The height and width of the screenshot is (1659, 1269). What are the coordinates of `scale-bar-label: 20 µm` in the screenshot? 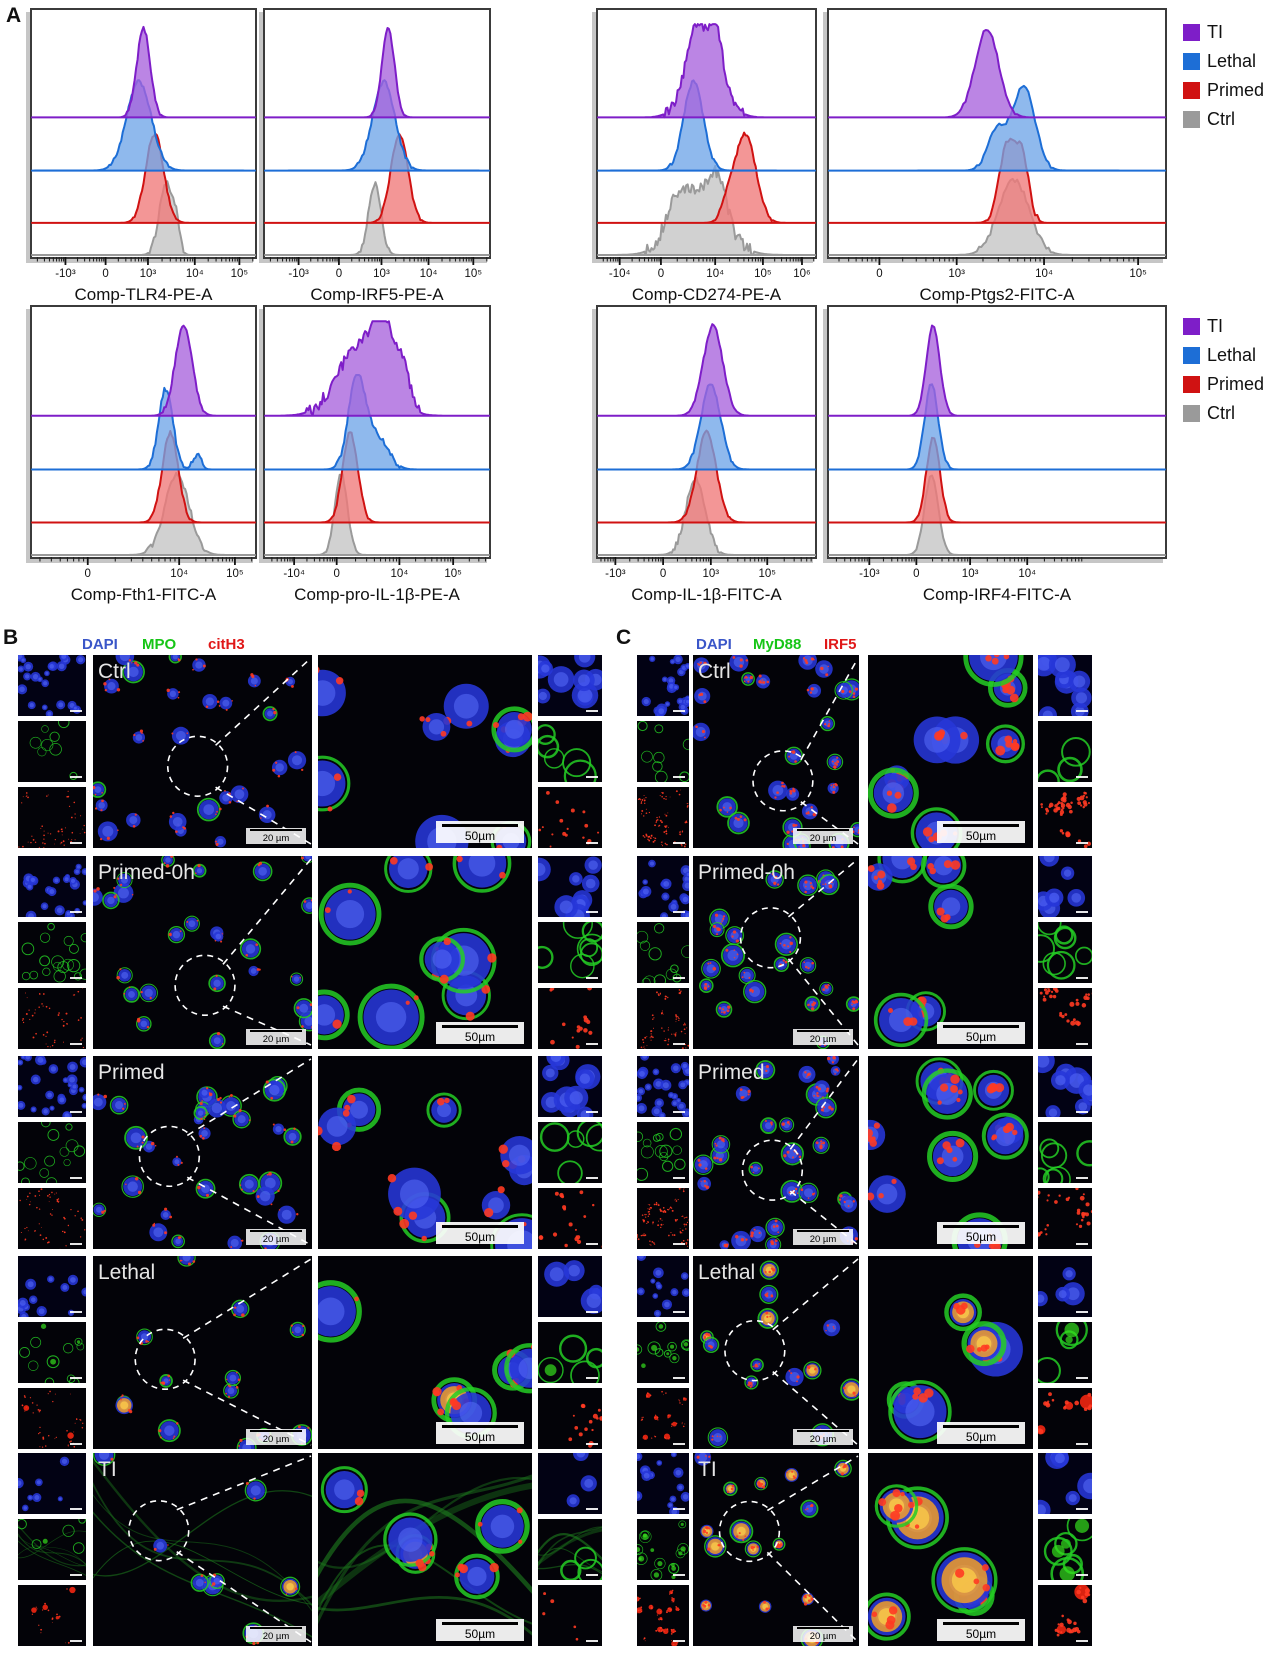 It's located at (276, 1239).